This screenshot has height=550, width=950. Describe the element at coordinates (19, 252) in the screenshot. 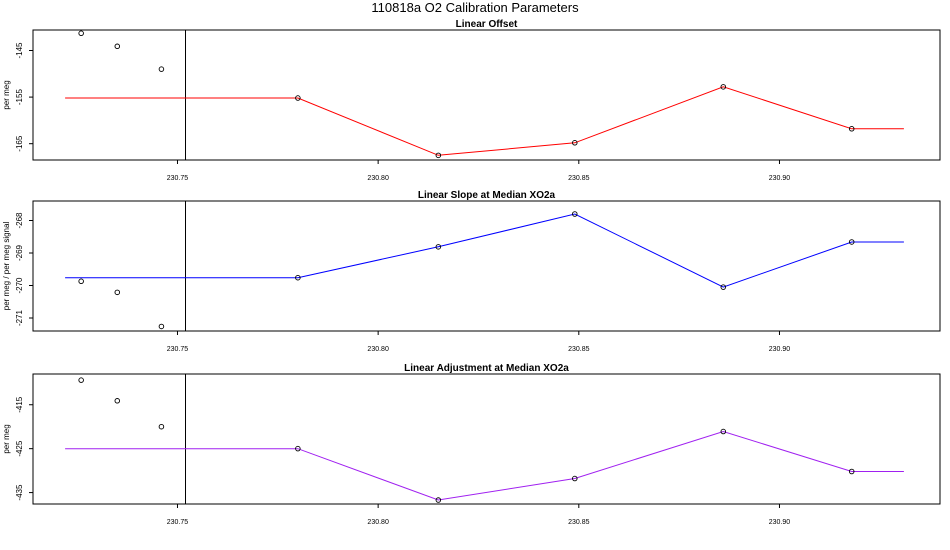

I see `panel-2-ytick-label: -269` at that location.